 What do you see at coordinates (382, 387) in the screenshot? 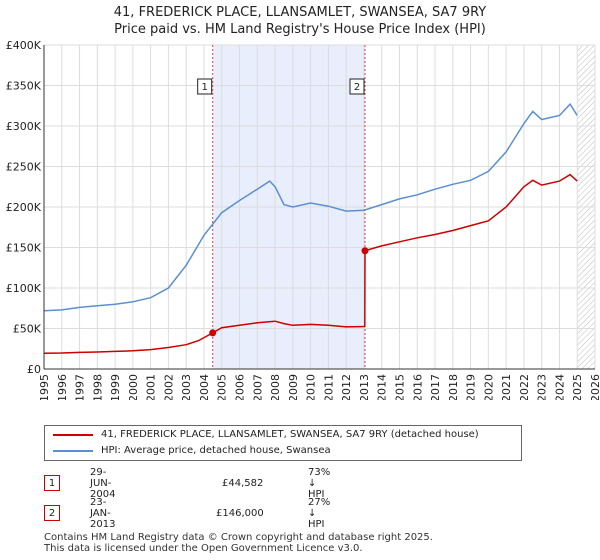
I see `x-tick-label: 2014` at bounding box center [382, 387].